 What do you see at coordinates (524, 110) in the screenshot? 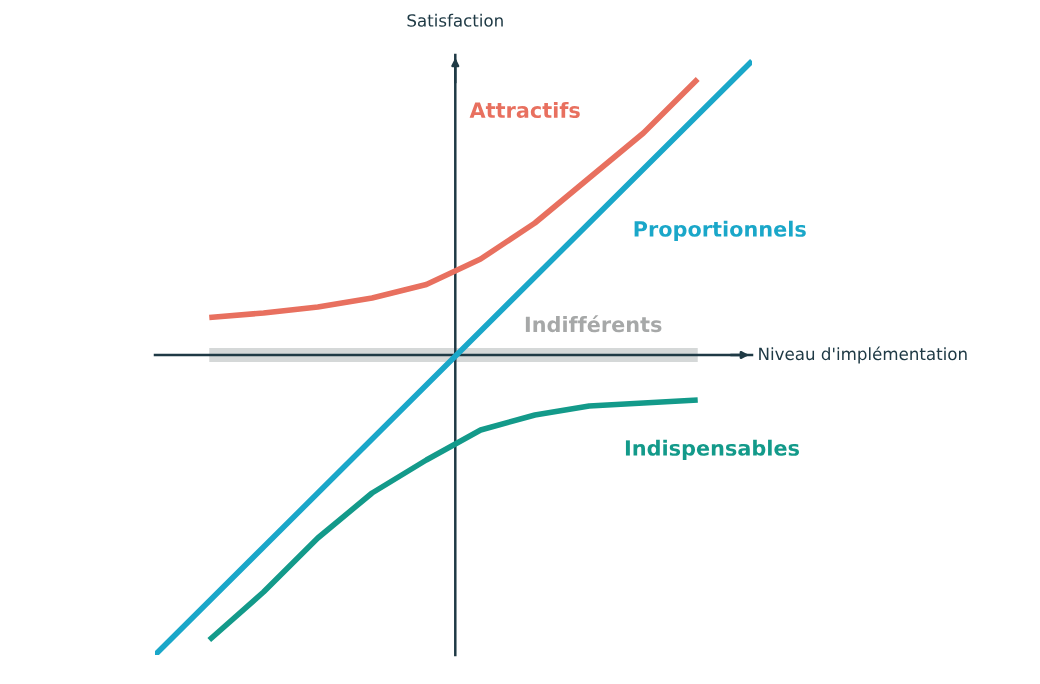
I see `text: Attractifs` at bounding box center [524, 110].